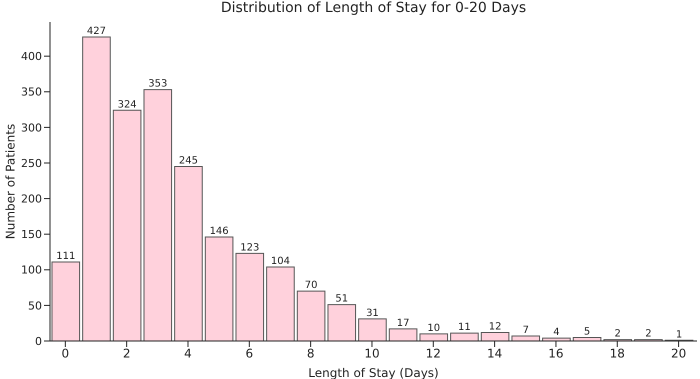  I want to click on x-tick-label: 4, so click(188, 353).